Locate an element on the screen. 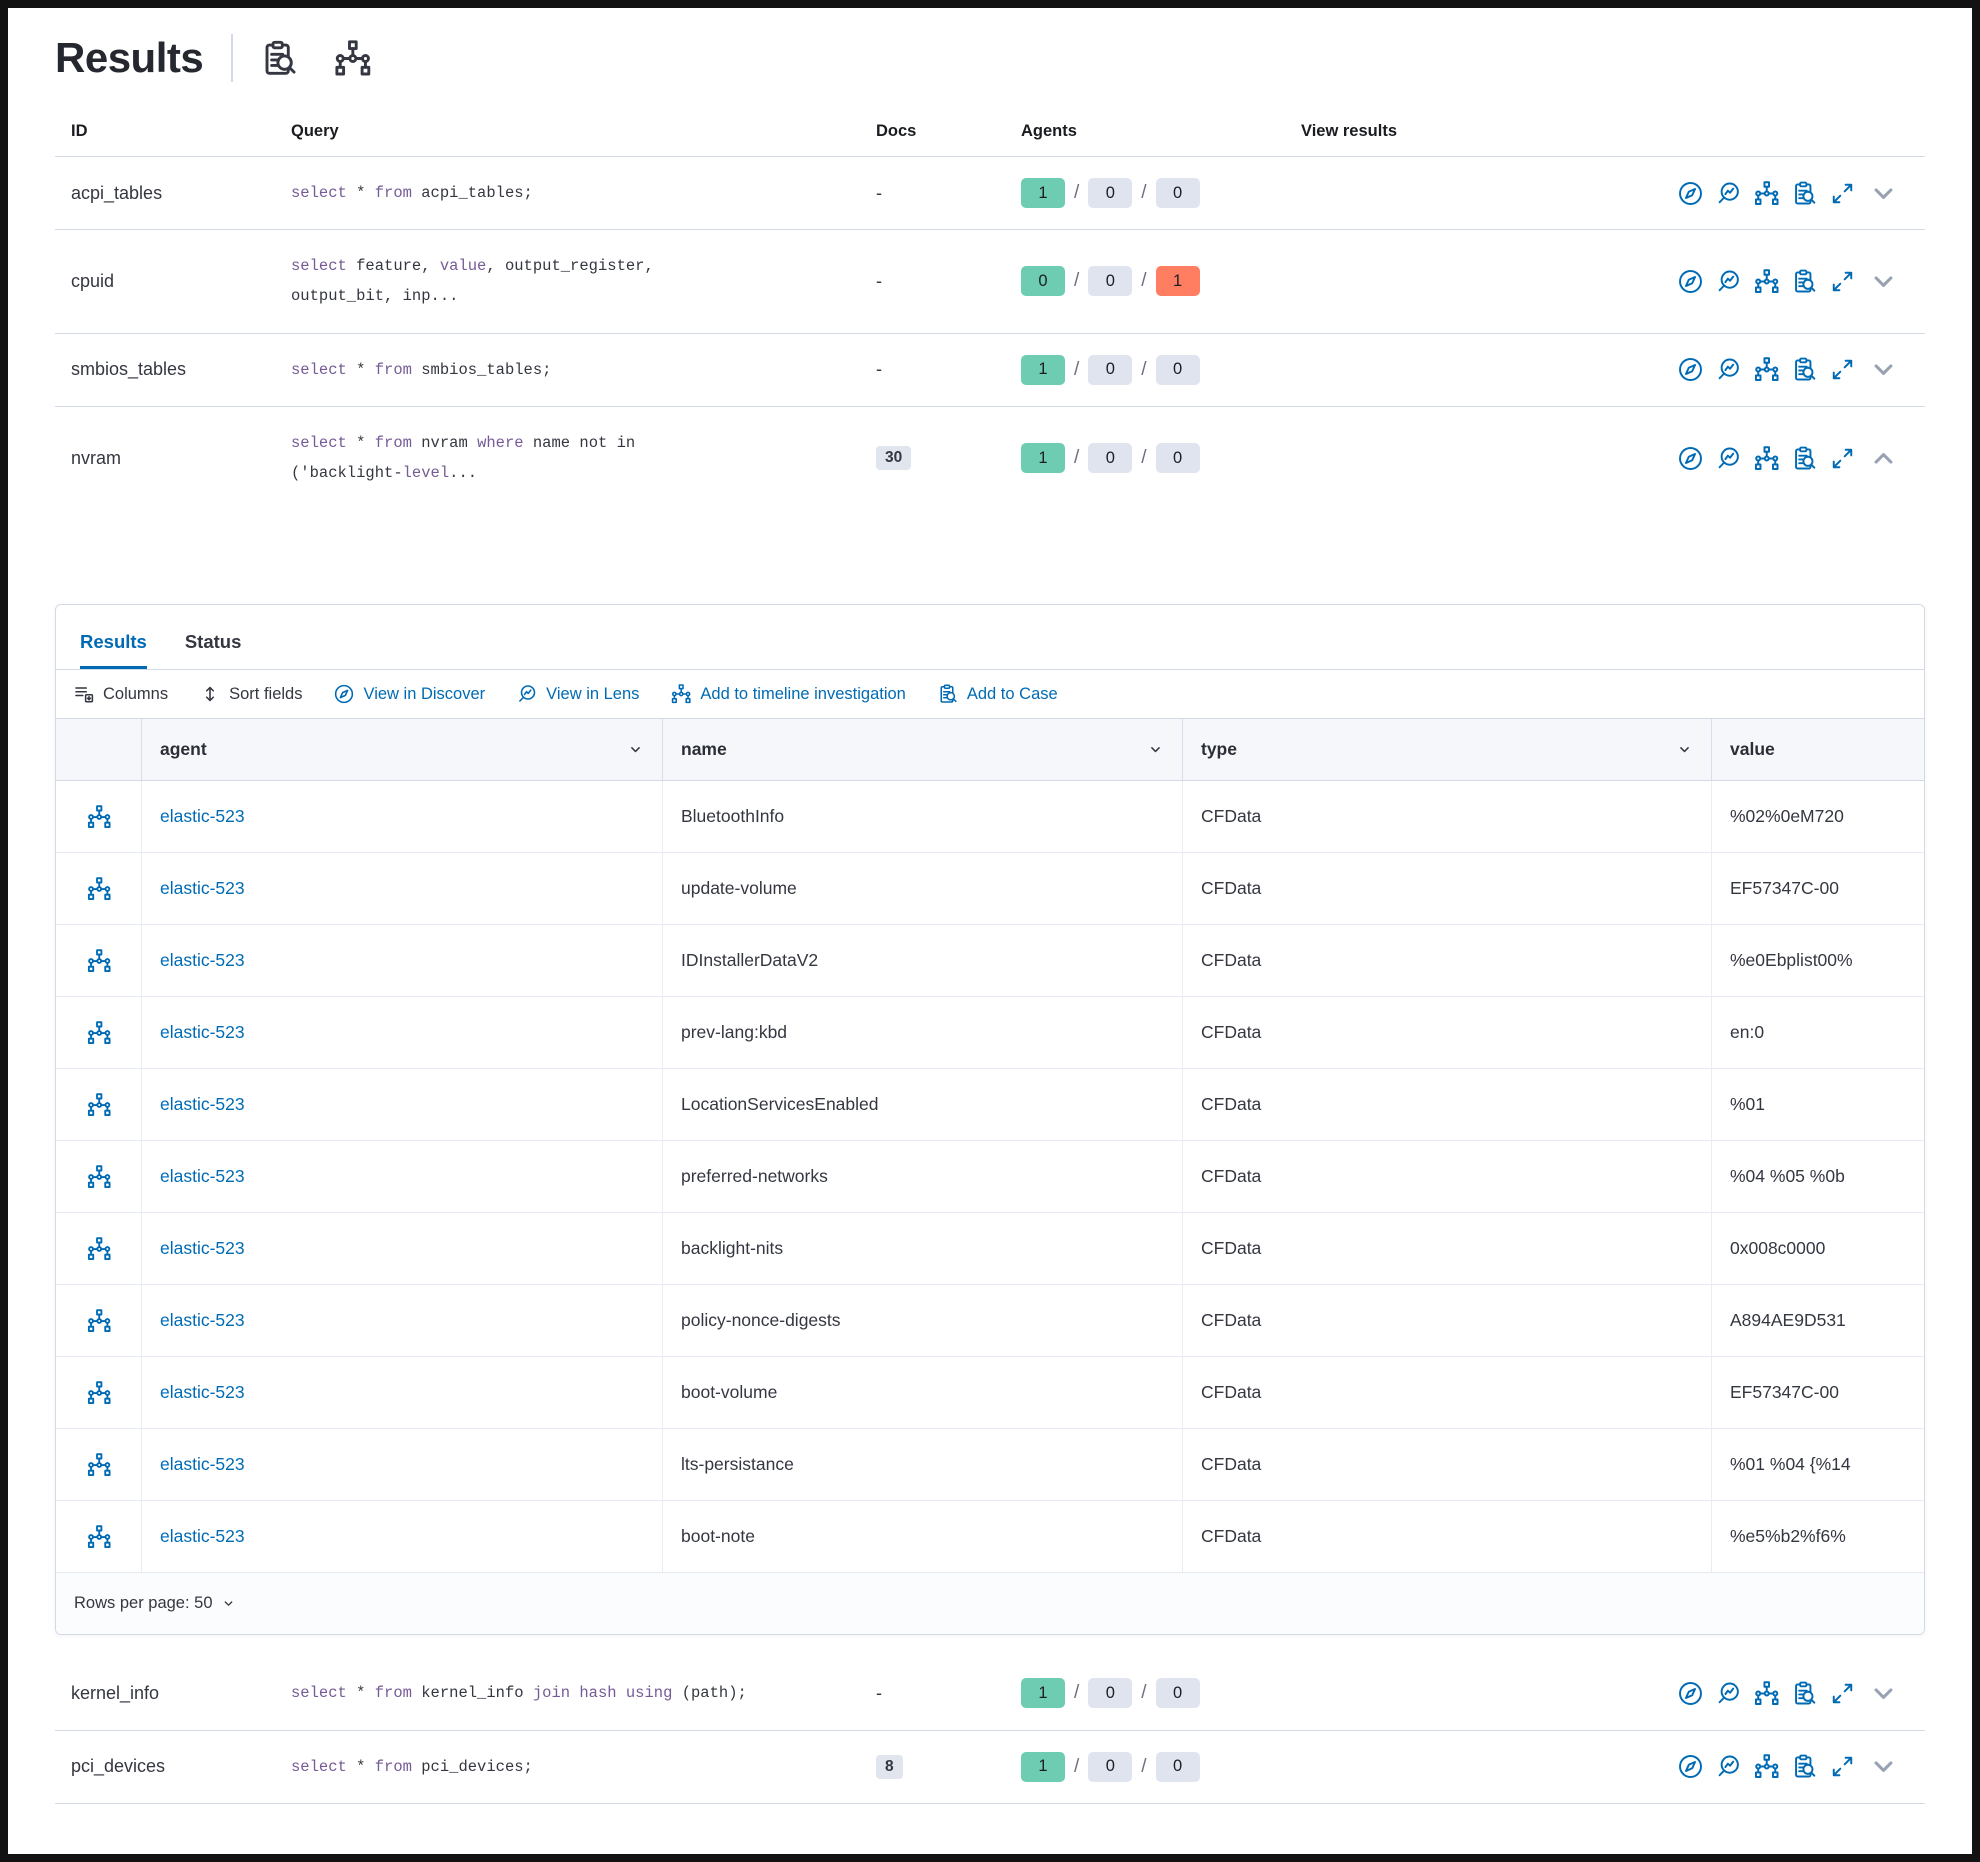 This screenshot has width=1980, height=1862. grid-column-name: name is located at coordinates (923, 750).